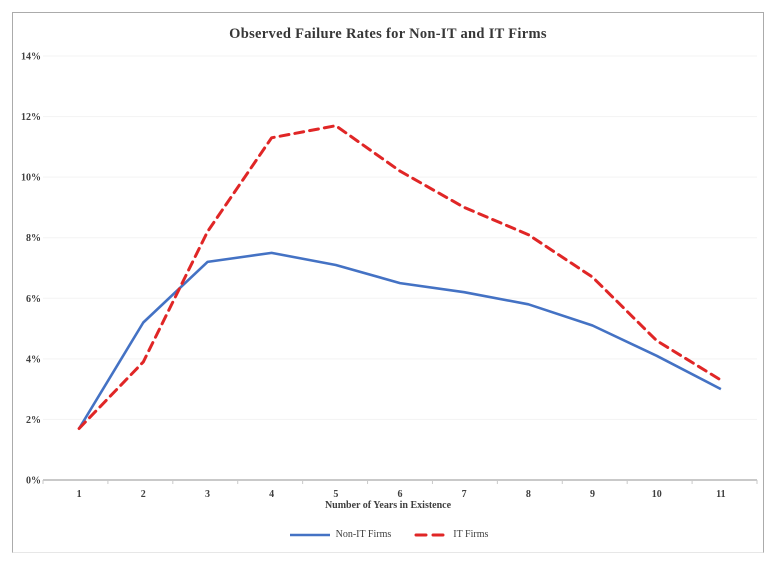 Image resolution: width=779 pixels, height=566 pixels. Describe the element at coordinates (657, 494) in the screenshot. I see `x-tick-label: 10` at that location.